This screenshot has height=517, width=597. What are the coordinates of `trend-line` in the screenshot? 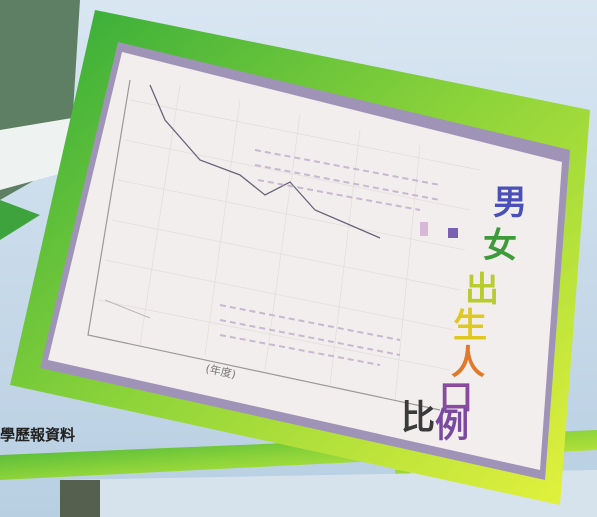 It's located at (265, 161).